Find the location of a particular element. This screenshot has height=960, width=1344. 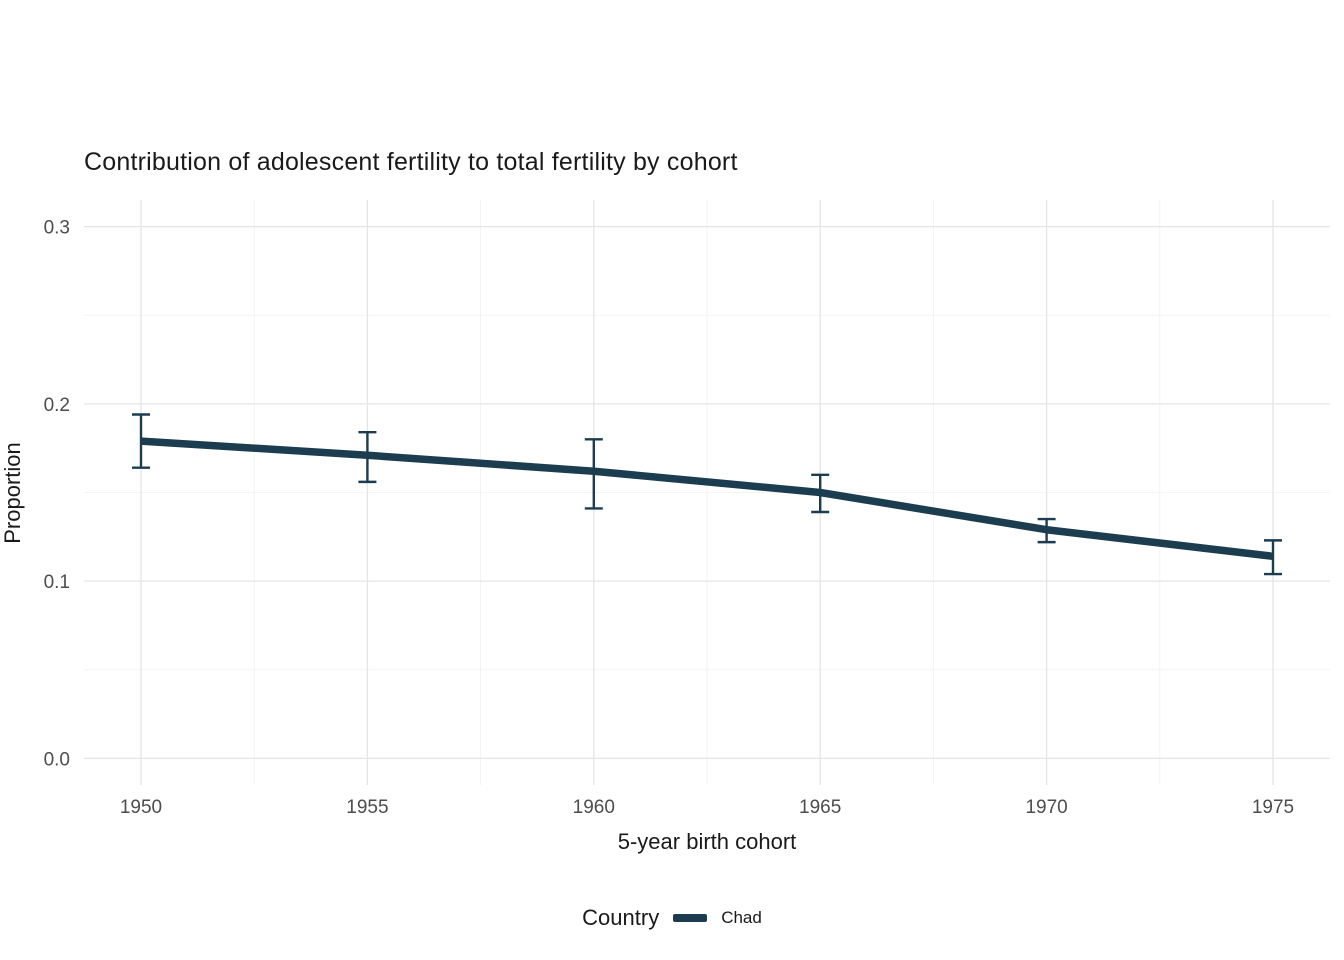

x-axis-label: 5-year birth cohort is located at coordinates (707, 841).